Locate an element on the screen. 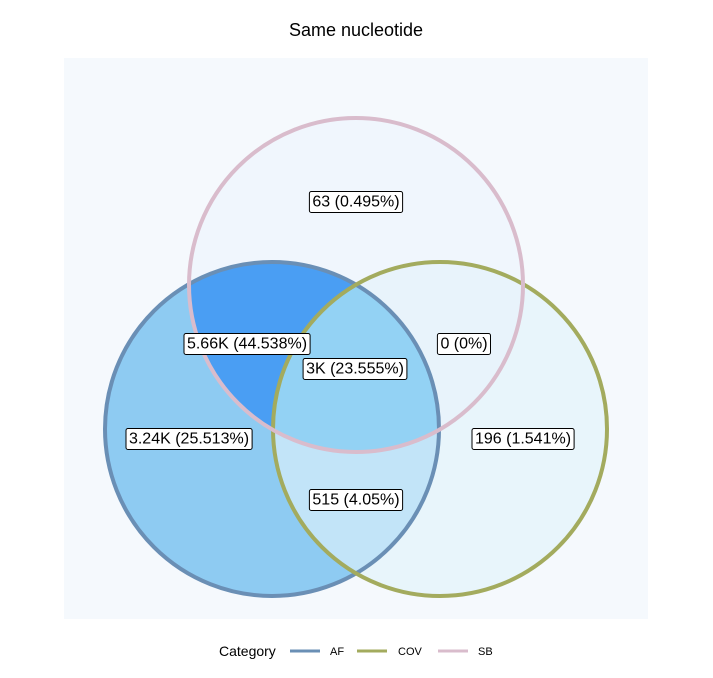 The width and height of the screenshot is (713, 678). legend-label-af: AF is located at coordinates (337, 652).